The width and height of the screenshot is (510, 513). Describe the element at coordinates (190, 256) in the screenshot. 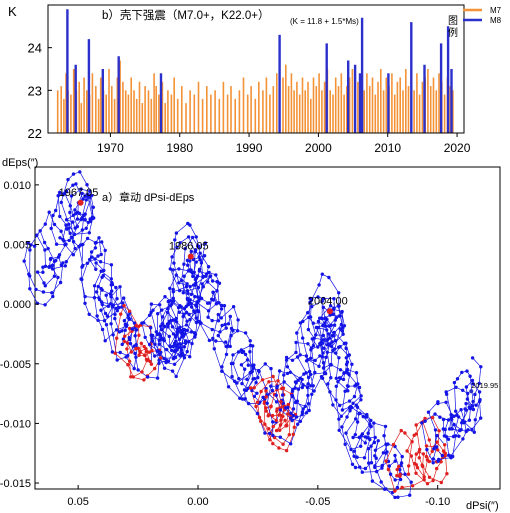

I see `annotation-marker` at that location.